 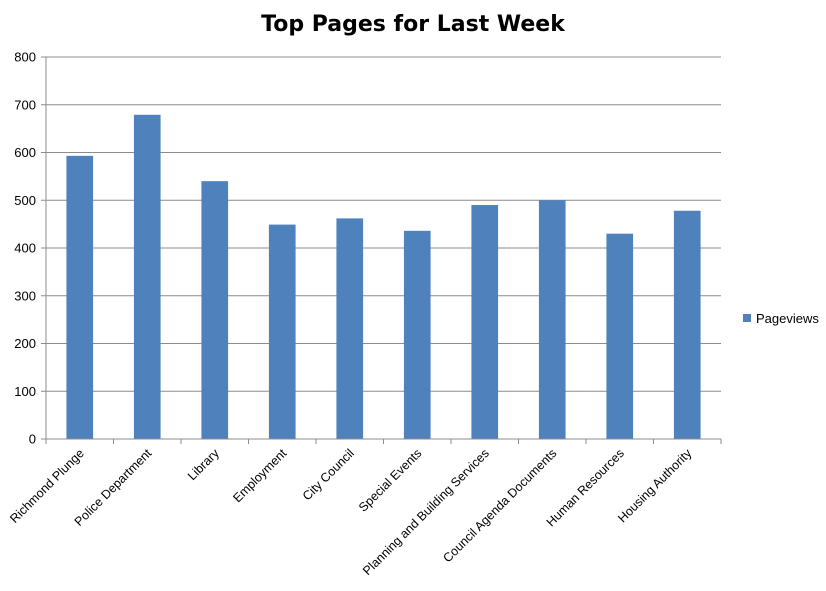 What do you see at coordinates (390, 480) in the screenshot?
I see `x-tick-label: Special Events` at bounding box center [390, 480].